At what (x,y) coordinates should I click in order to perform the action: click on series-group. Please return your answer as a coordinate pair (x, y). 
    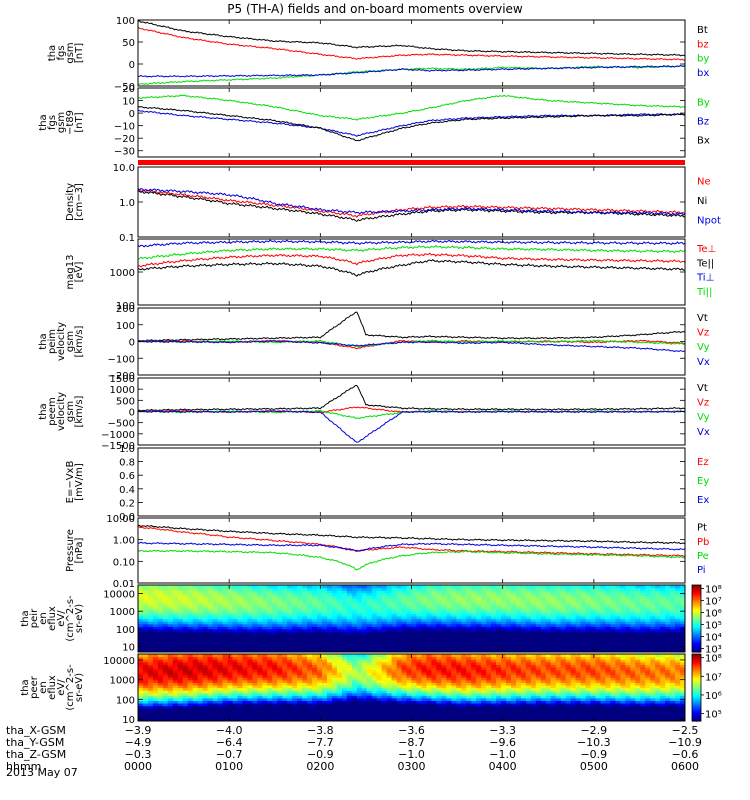
    Looking at the image, I should click on (411, 258).